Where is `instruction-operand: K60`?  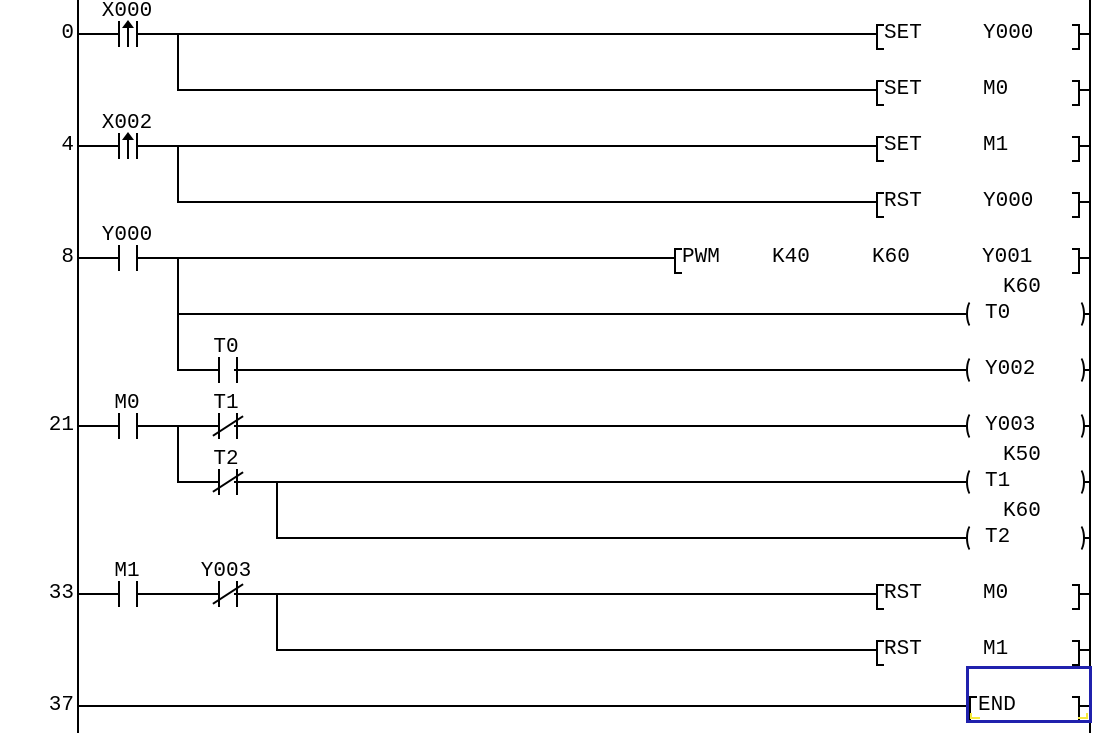 instruction-operand: K60 is located at coordinates (891, 257).